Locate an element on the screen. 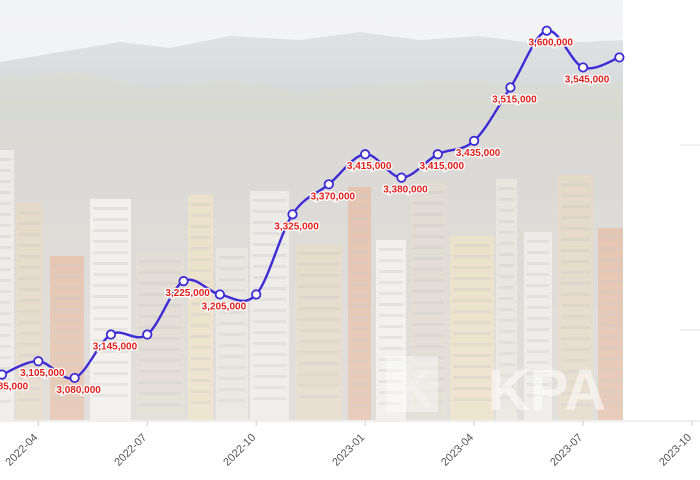 The height and width of the screenshot is (480, 700). data-label: 3,370,000 is located at coordinates (333, 196).